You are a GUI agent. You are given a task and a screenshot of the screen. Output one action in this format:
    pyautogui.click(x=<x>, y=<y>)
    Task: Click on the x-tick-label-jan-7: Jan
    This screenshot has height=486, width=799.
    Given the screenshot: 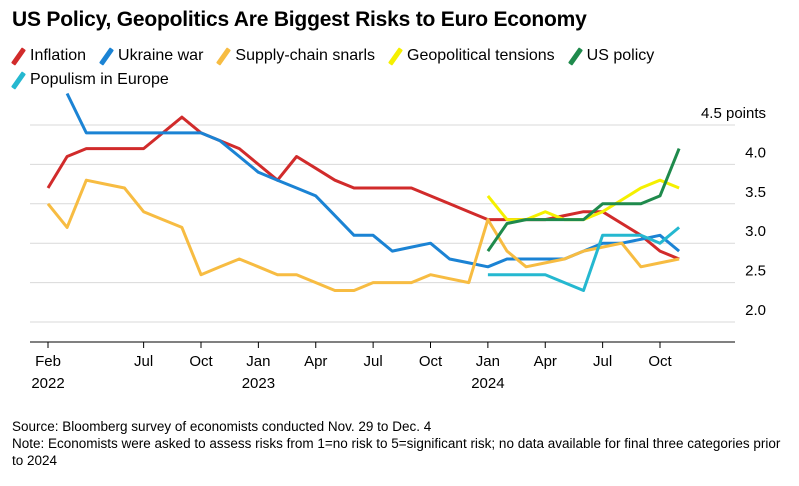 What is the action you would take?
    pyautogui.click(x=488, y=361)
    